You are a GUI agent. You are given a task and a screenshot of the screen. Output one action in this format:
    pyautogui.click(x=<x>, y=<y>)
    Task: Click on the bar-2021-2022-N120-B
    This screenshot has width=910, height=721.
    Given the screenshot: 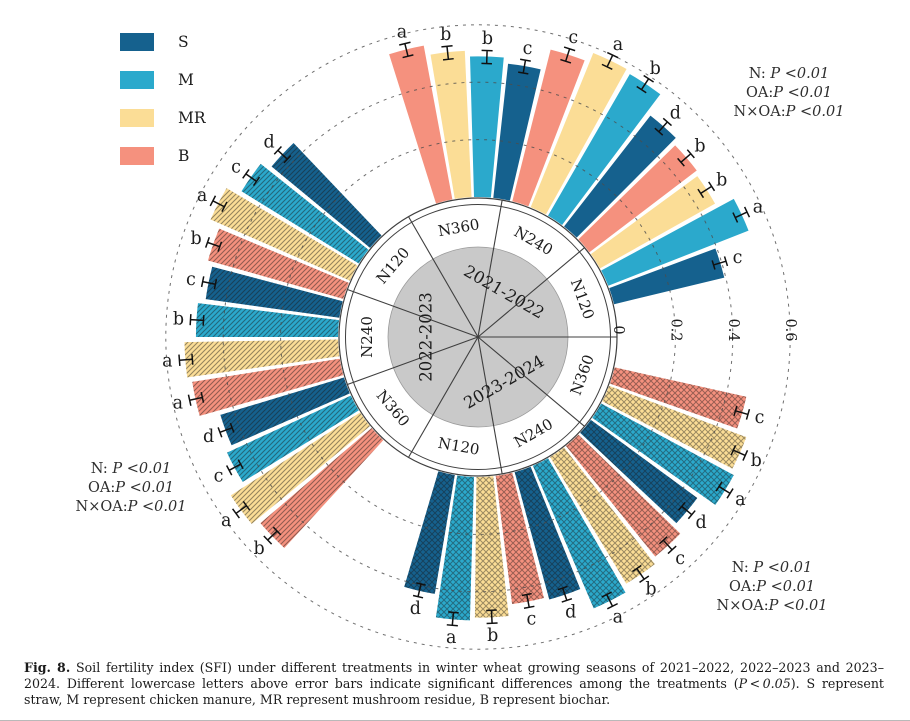 What is the action you would take?
    pyautogui.click(x=637, y=199)
    